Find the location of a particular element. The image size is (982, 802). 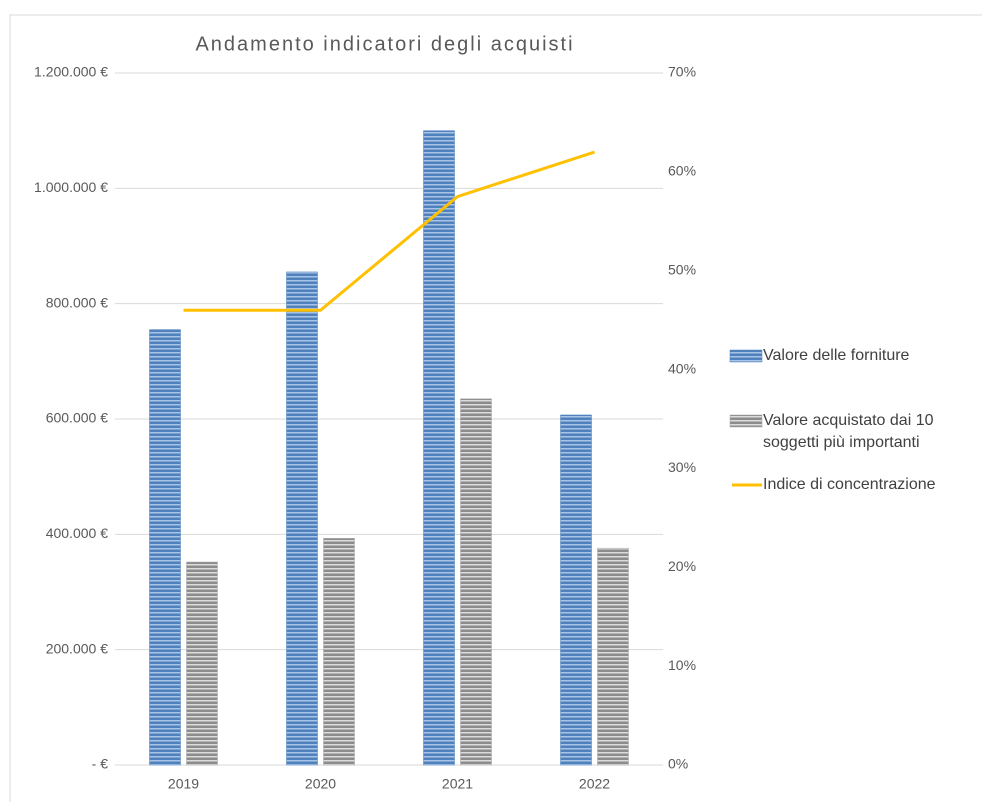

y-tick-label: - € is located at coordinates (100, 764).